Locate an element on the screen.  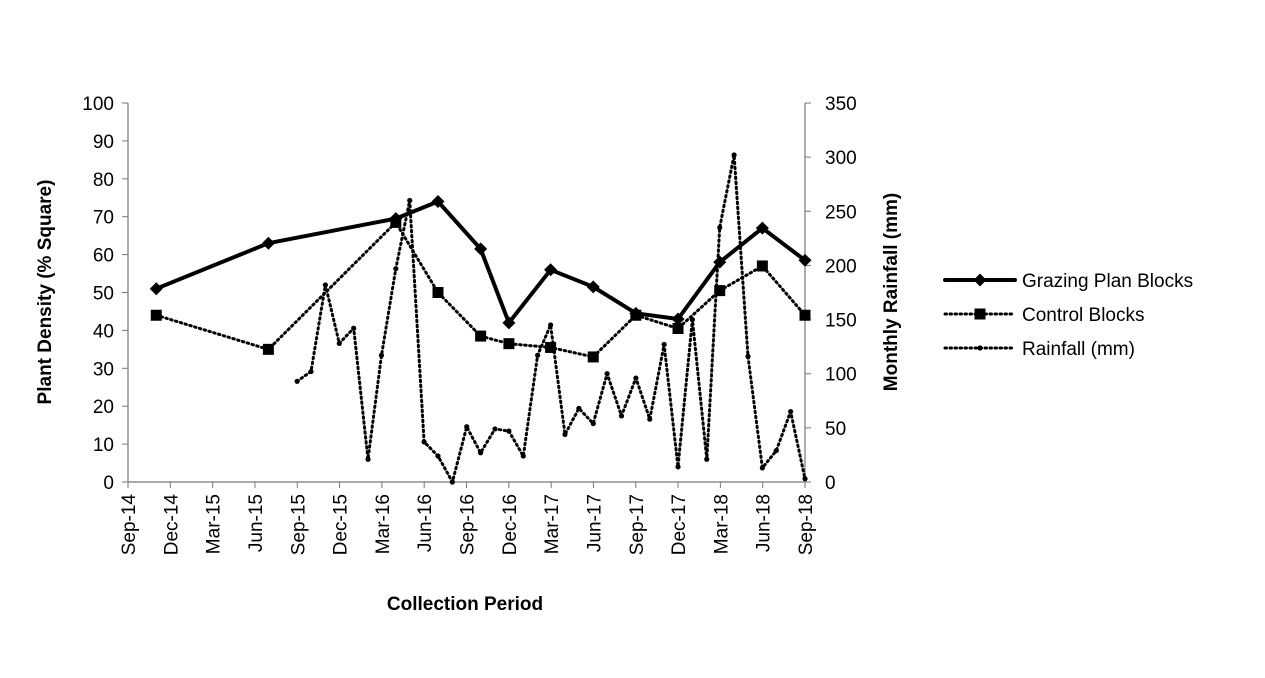
legend-label: Control Blocks is located at coordinates (1083, 315).